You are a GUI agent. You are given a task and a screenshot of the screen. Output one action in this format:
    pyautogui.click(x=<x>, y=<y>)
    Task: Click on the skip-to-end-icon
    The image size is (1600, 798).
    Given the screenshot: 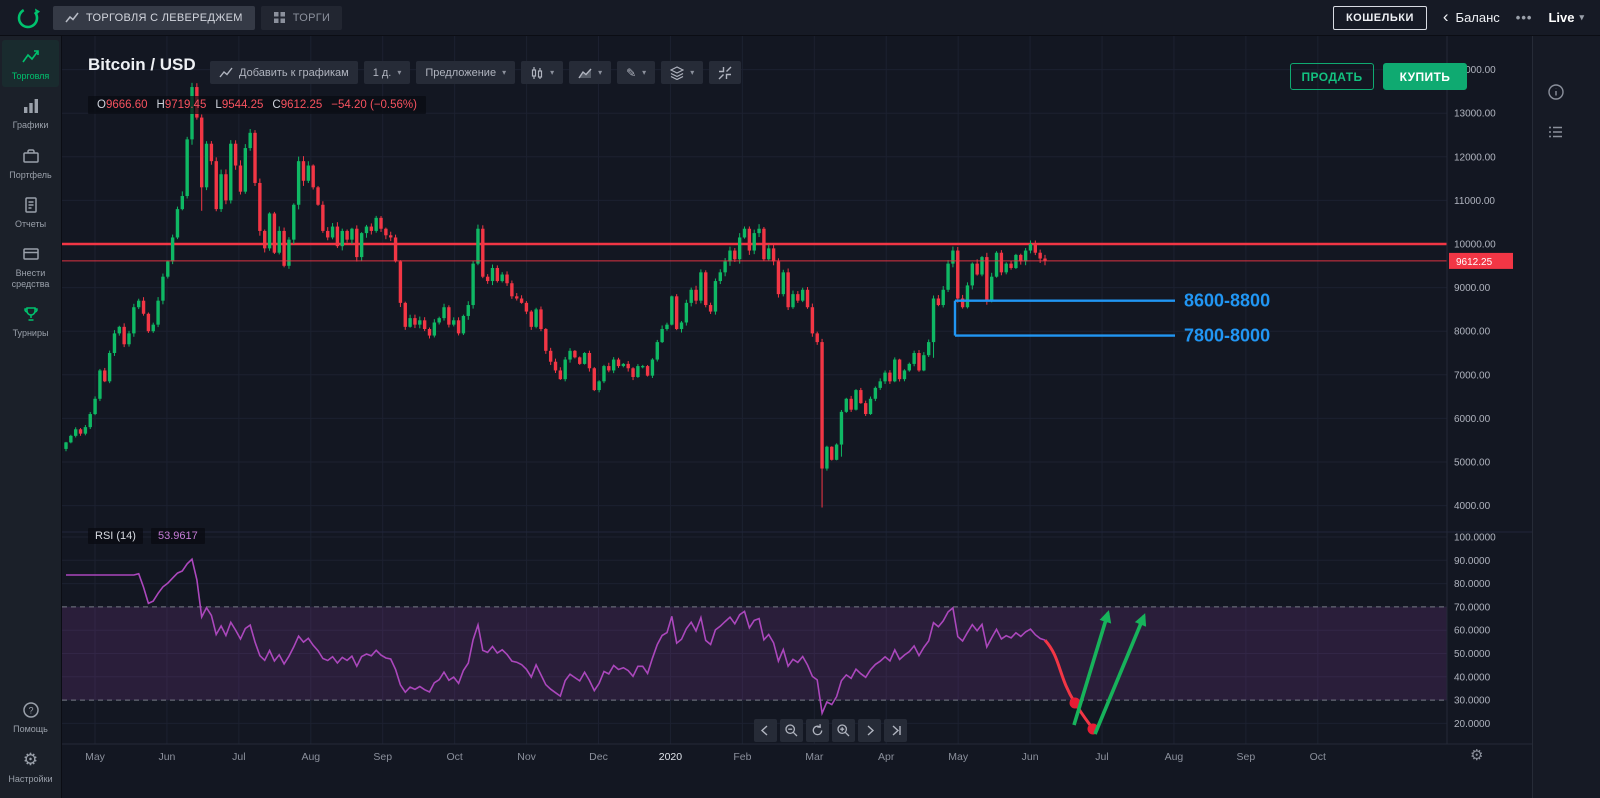 What is the action you would take?
    pyautogui.click(x=896, y=730)
    